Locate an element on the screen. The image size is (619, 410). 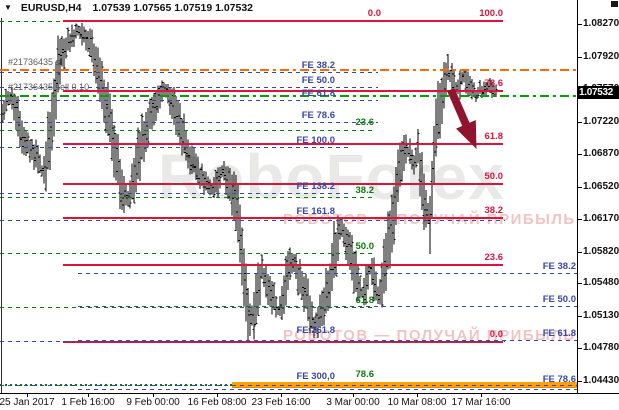
time-tick-label: 23 Feb 16:00 is located at coordinates (281, 402).